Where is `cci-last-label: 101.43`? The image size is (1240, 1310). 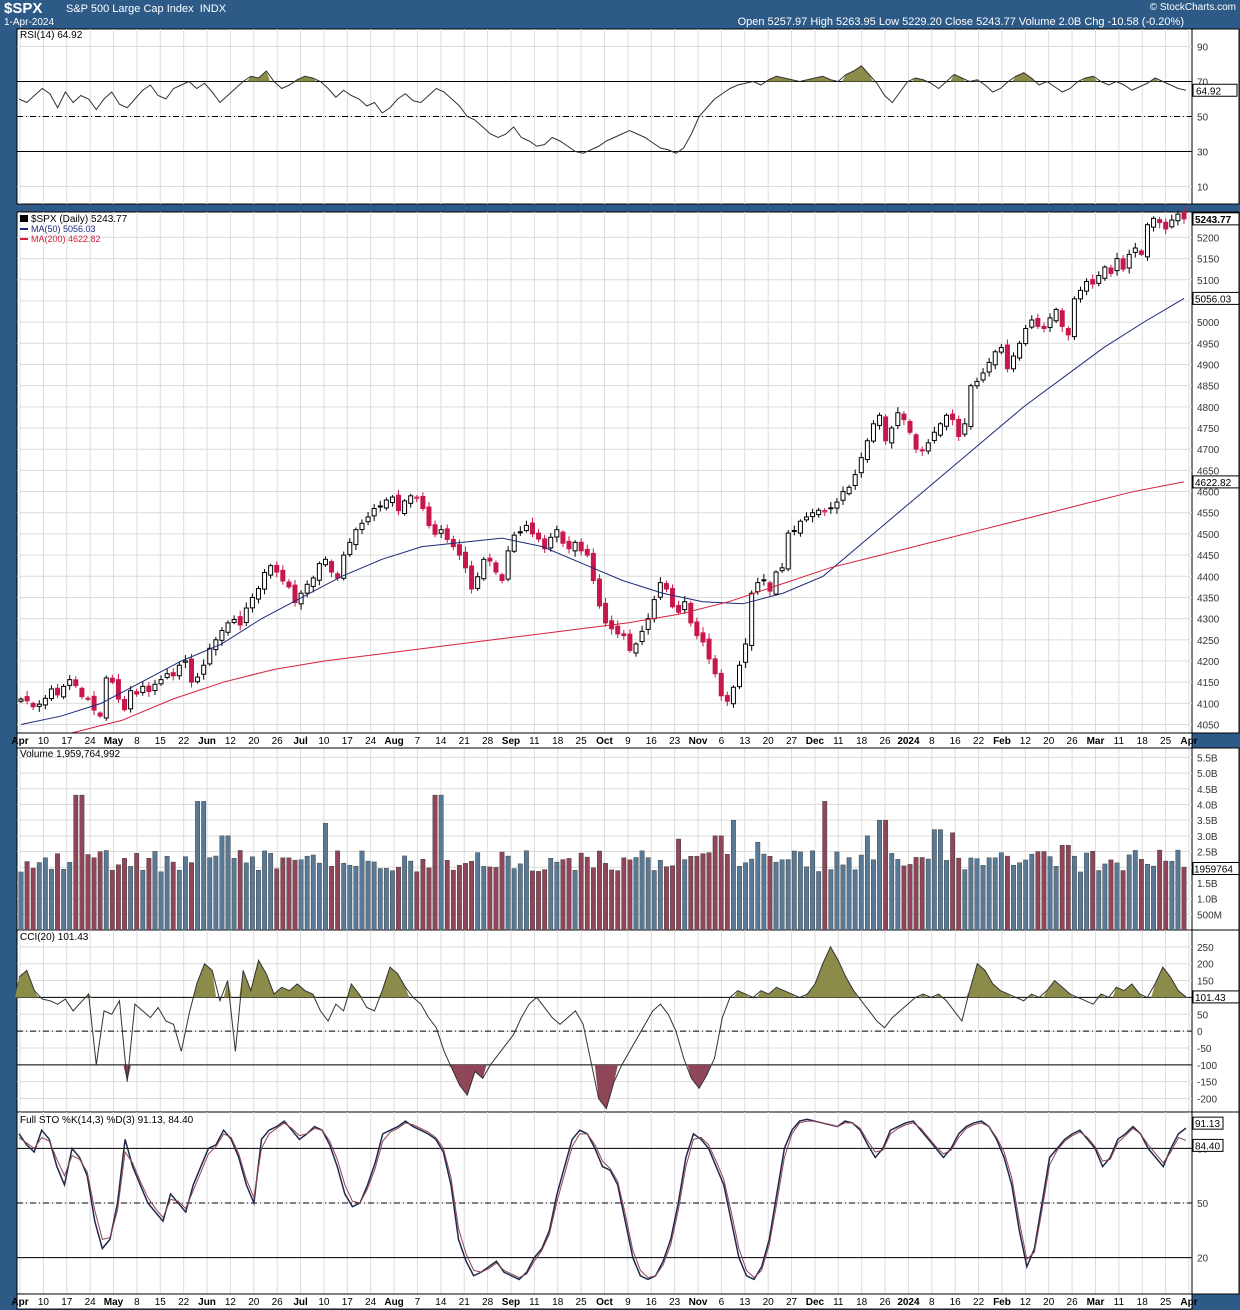
cci-last-label: 101.43 is located at coordinates (1210, 998).